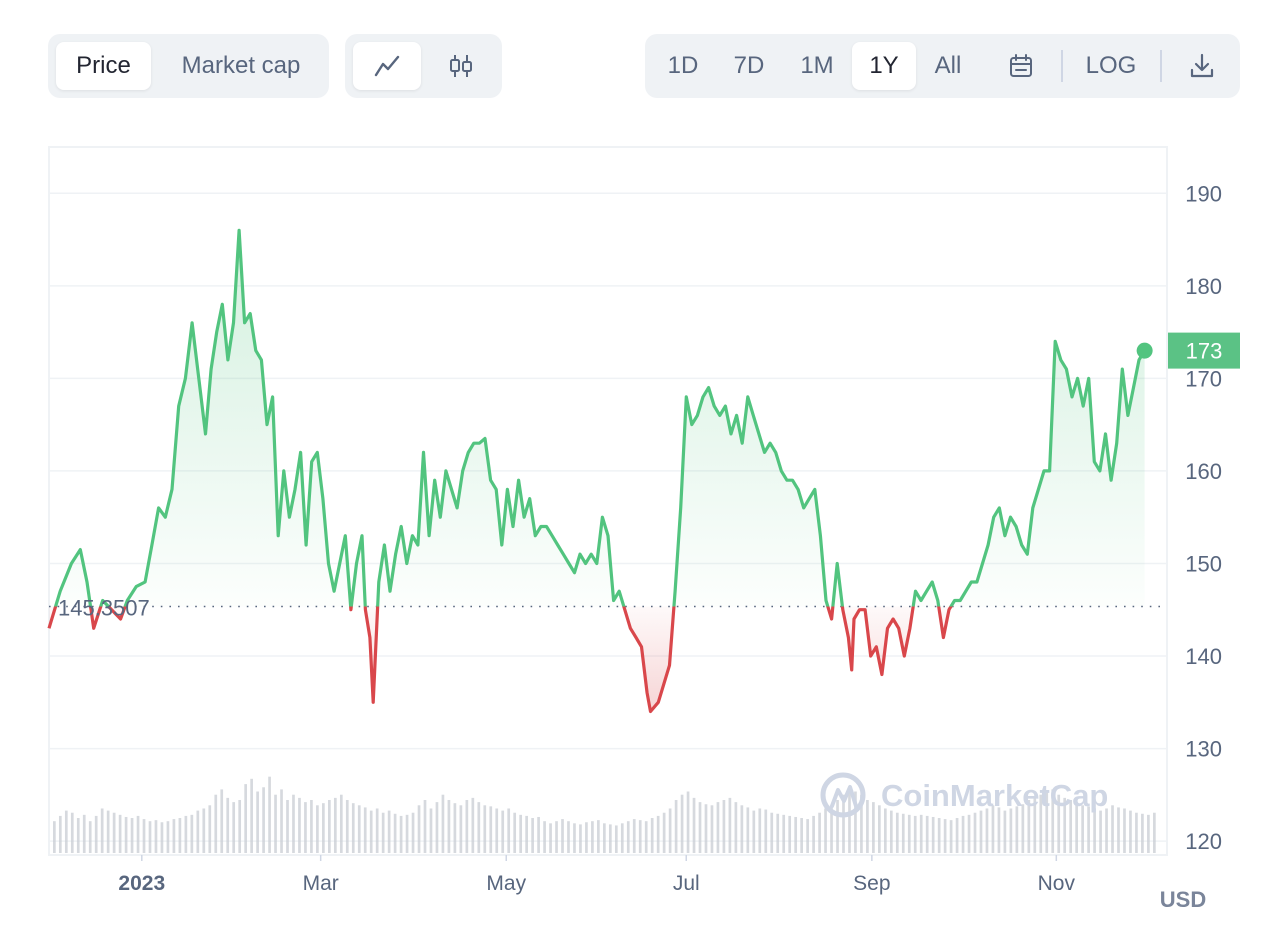 This screenshot has height=952, width=1288. I want to click on metric-toggle: Price Market cap, so click(188, 66).